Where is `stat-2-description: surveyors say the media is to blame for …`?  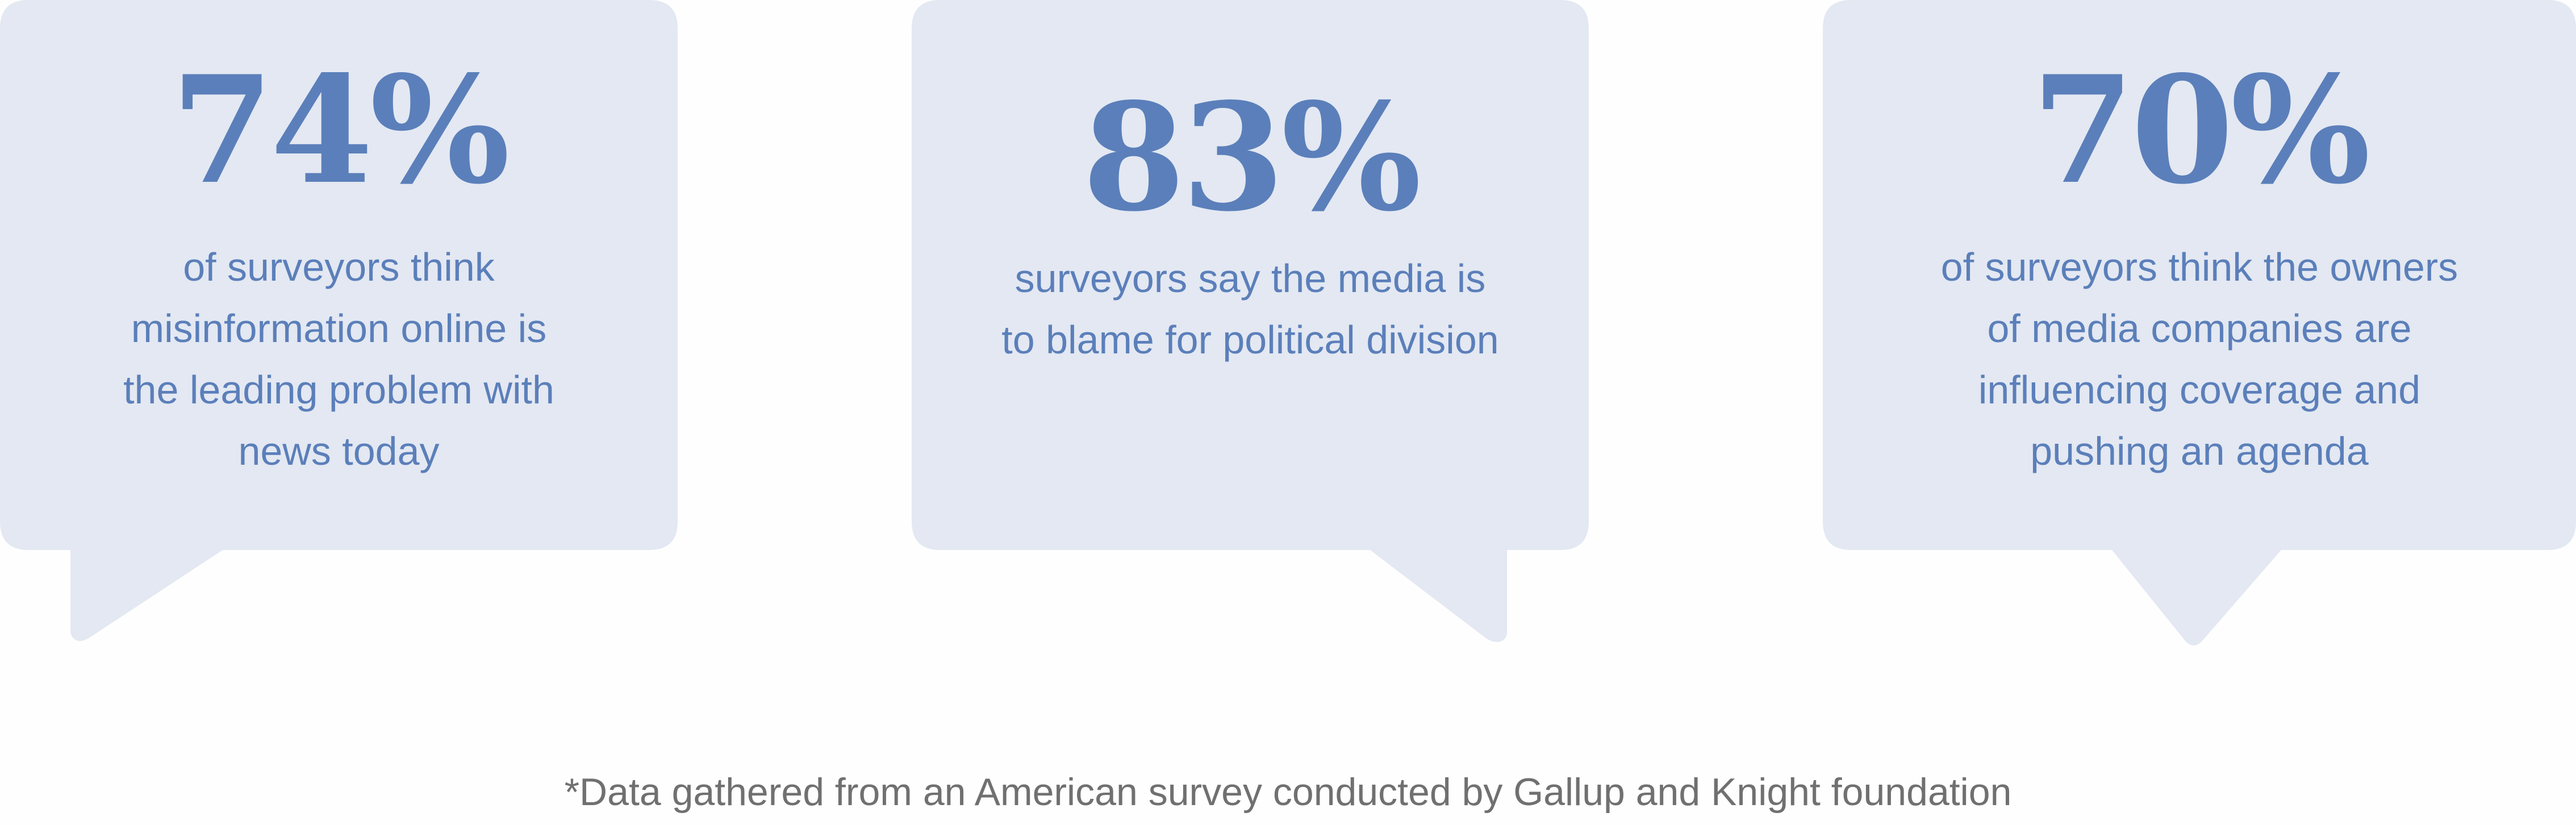
stat-2-description: surveyors say the media is to blame for … is located at coordinates (1250, 309).